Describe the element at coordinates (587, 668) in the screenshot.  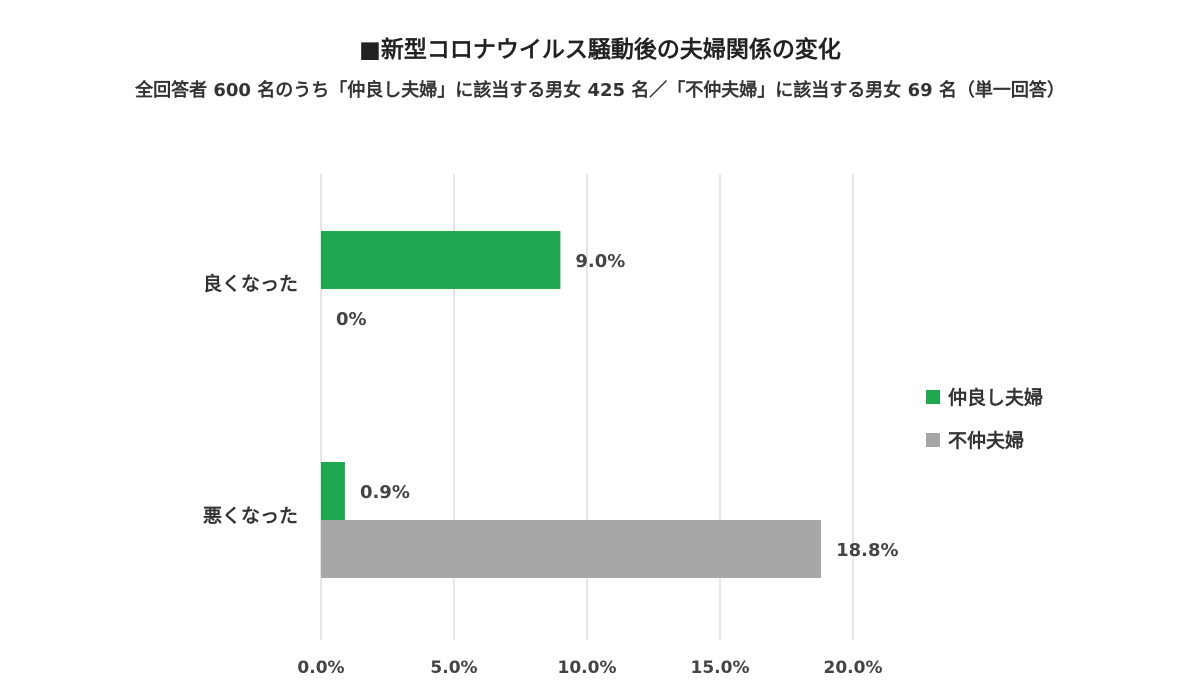
I see `x-tick-label: 10.0%` at that location.